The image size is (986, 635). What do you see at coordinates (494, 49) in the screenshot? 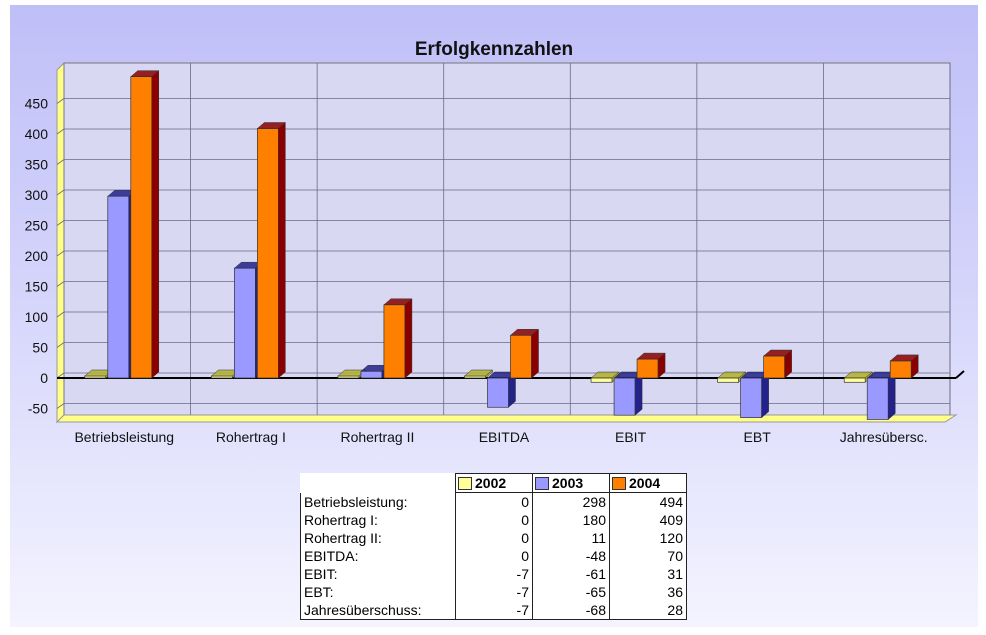
I see `chart-title: Erfolgkennzahlen` at bounding box center [494, 49].